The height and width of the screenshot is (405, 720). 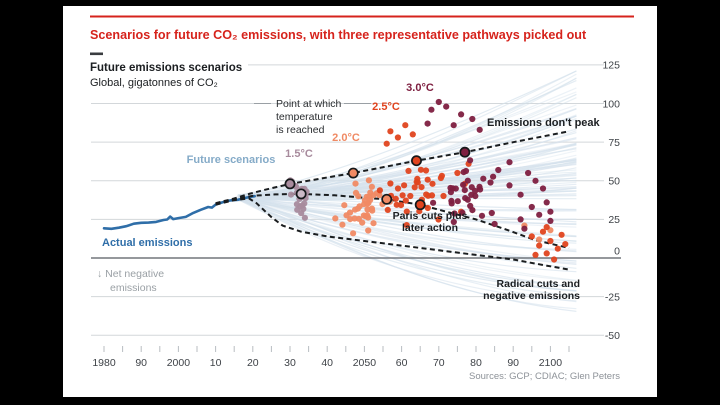 I want to click on future-scenarios-label: Future scenarios, so click(x=231, y=160).